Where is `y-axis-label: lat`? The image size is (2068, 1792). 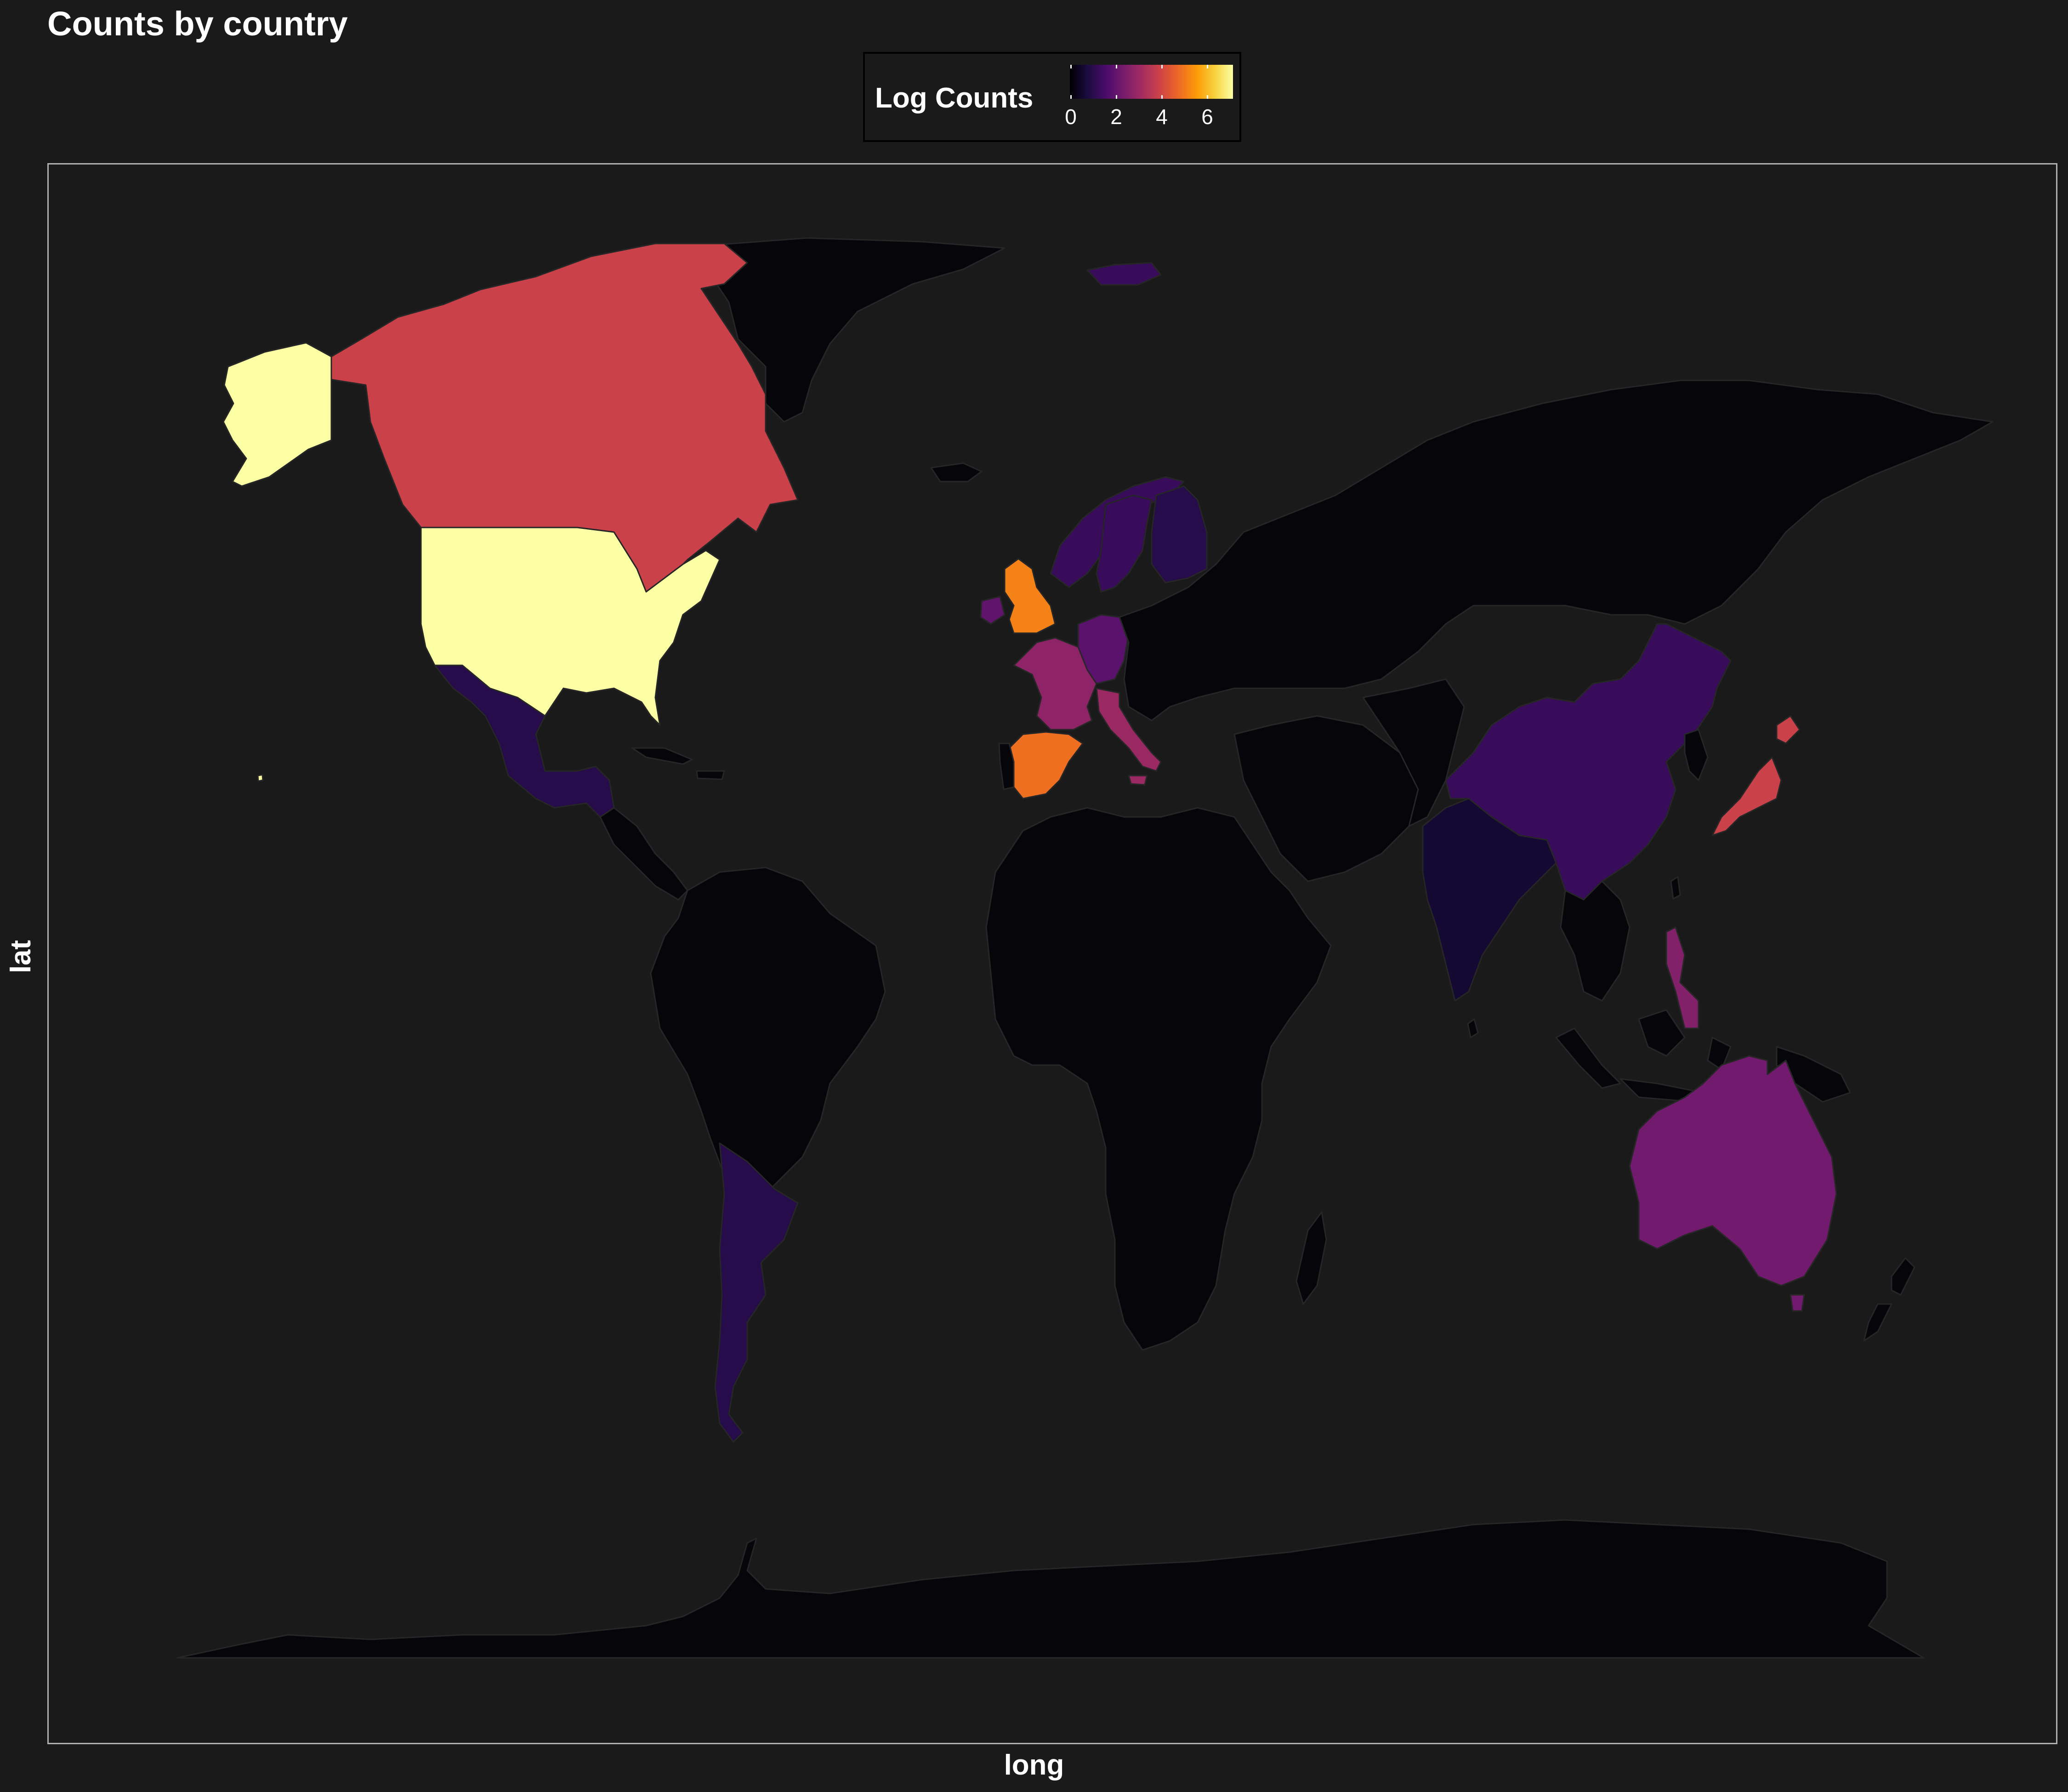 y-axis-label: lat is located at coordinates (21, 957).